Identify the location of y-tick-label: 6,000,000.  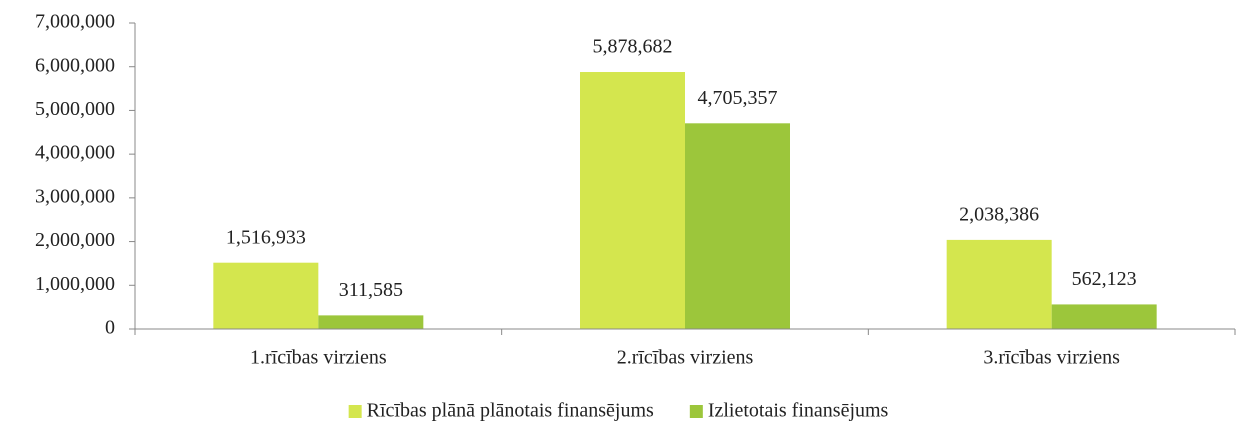
(75, 65).